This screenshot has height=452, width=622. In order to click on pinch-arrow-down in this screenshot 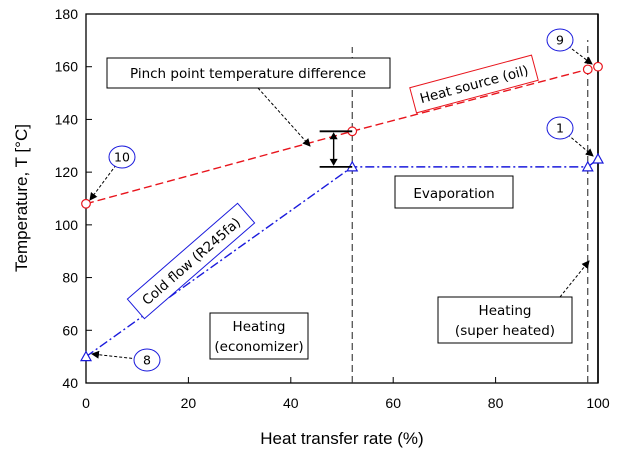, I will do `click(333, 162)`.